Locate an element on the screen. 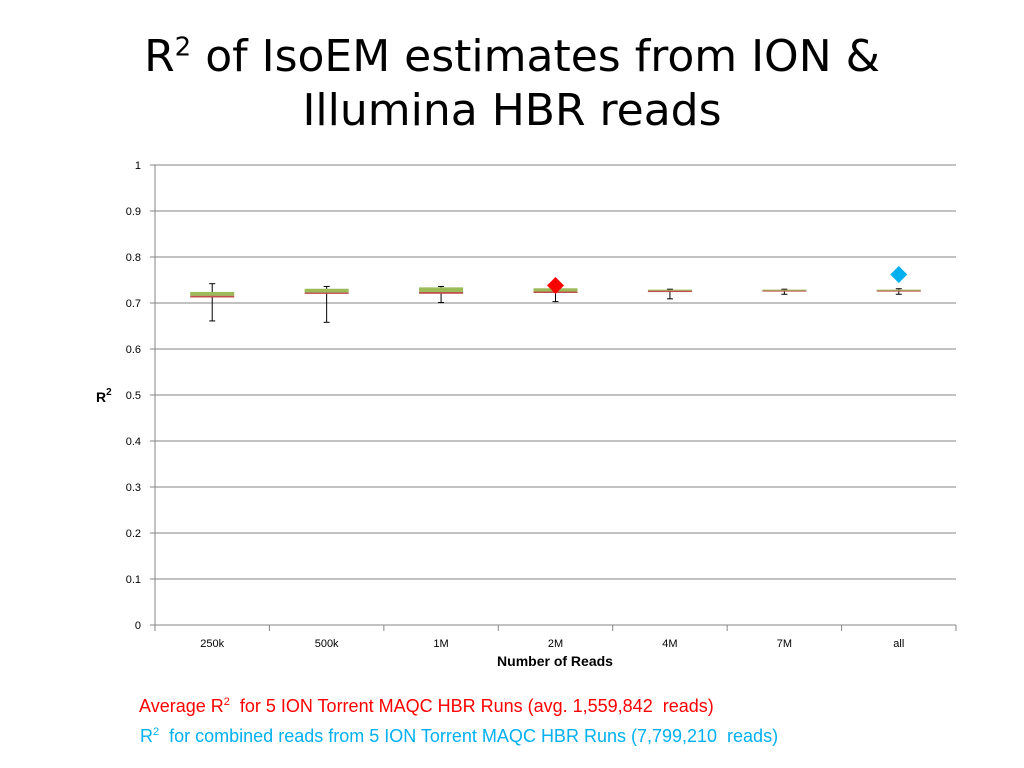 Image resolution: width=1024 pixels, height=768 pixels. y-axis-title: R2 is located at coordinates (104, 396).